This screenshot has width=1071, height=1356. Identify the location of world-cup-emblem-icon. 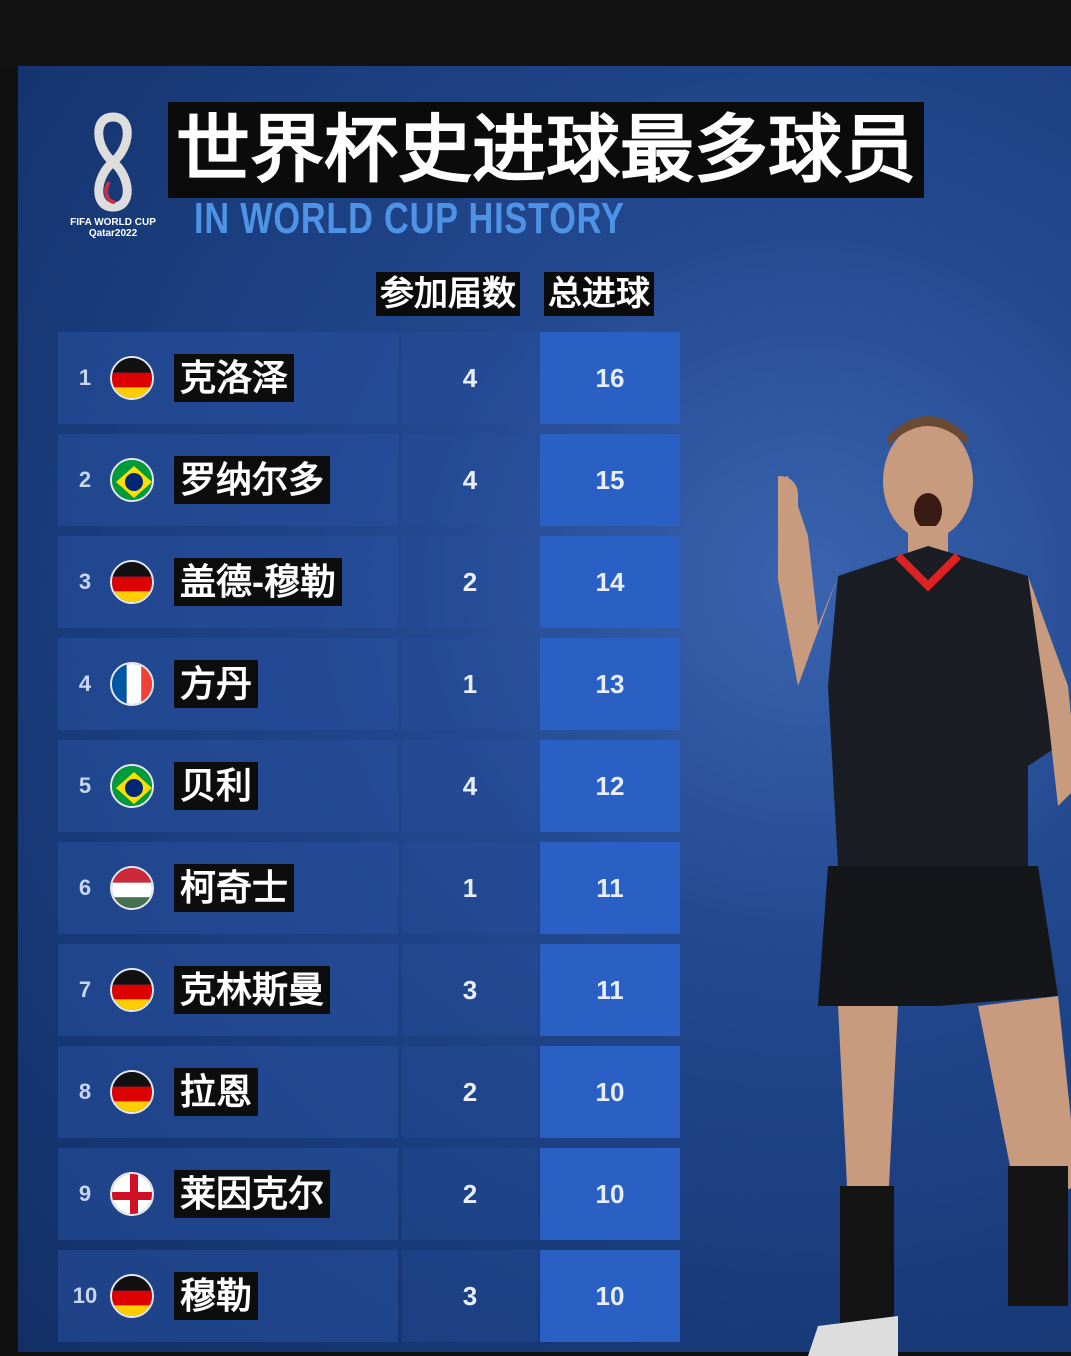
(113, 162).